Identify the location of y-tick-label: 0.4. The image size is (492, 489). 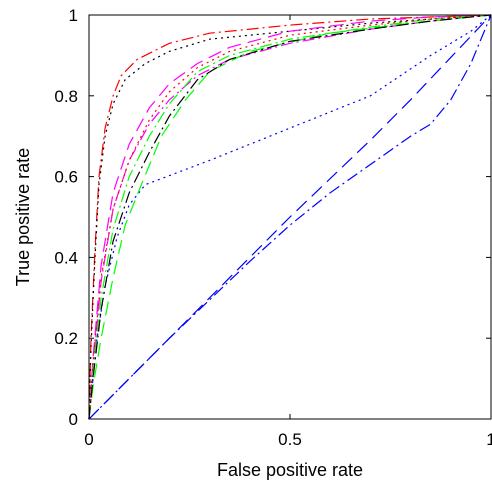
(66, 257).